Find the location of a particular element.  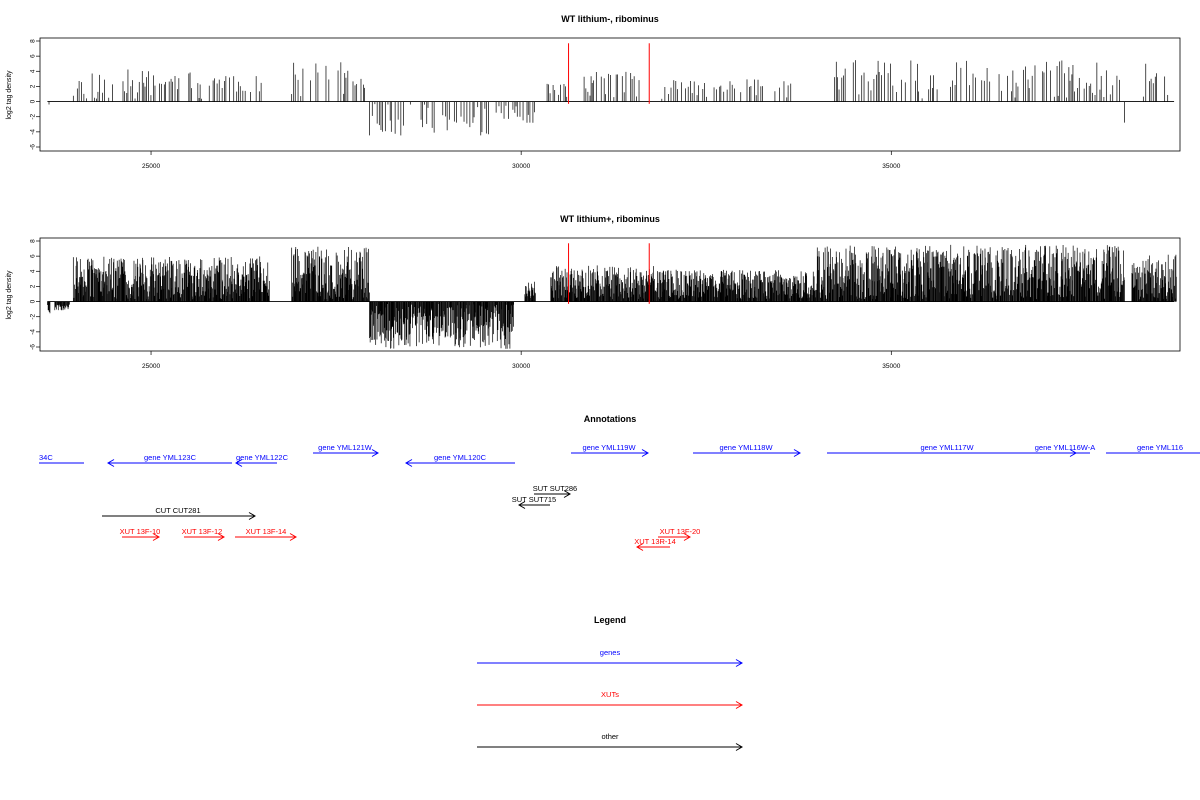

feature-label: SUT SUT715 is located at coordinates (534, 499).